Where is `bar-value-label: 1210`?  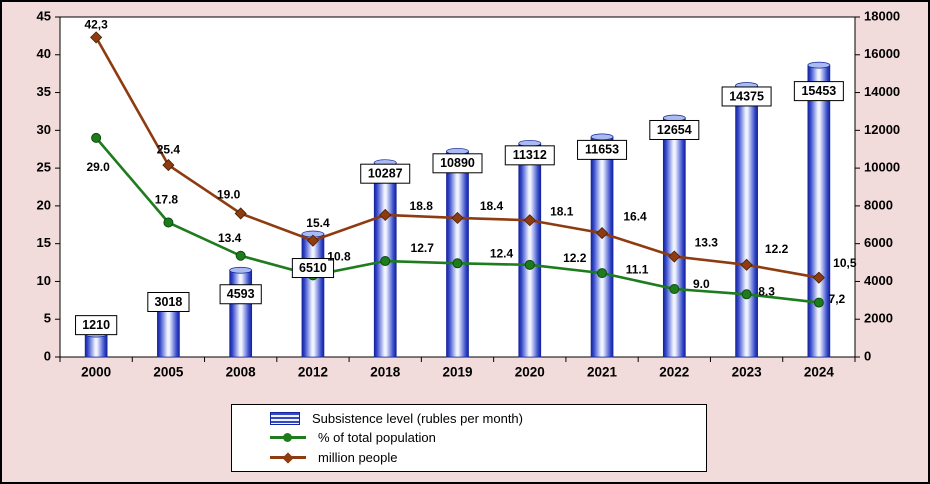
bar-value-label: 1210 is located at coordinates (96, 325).